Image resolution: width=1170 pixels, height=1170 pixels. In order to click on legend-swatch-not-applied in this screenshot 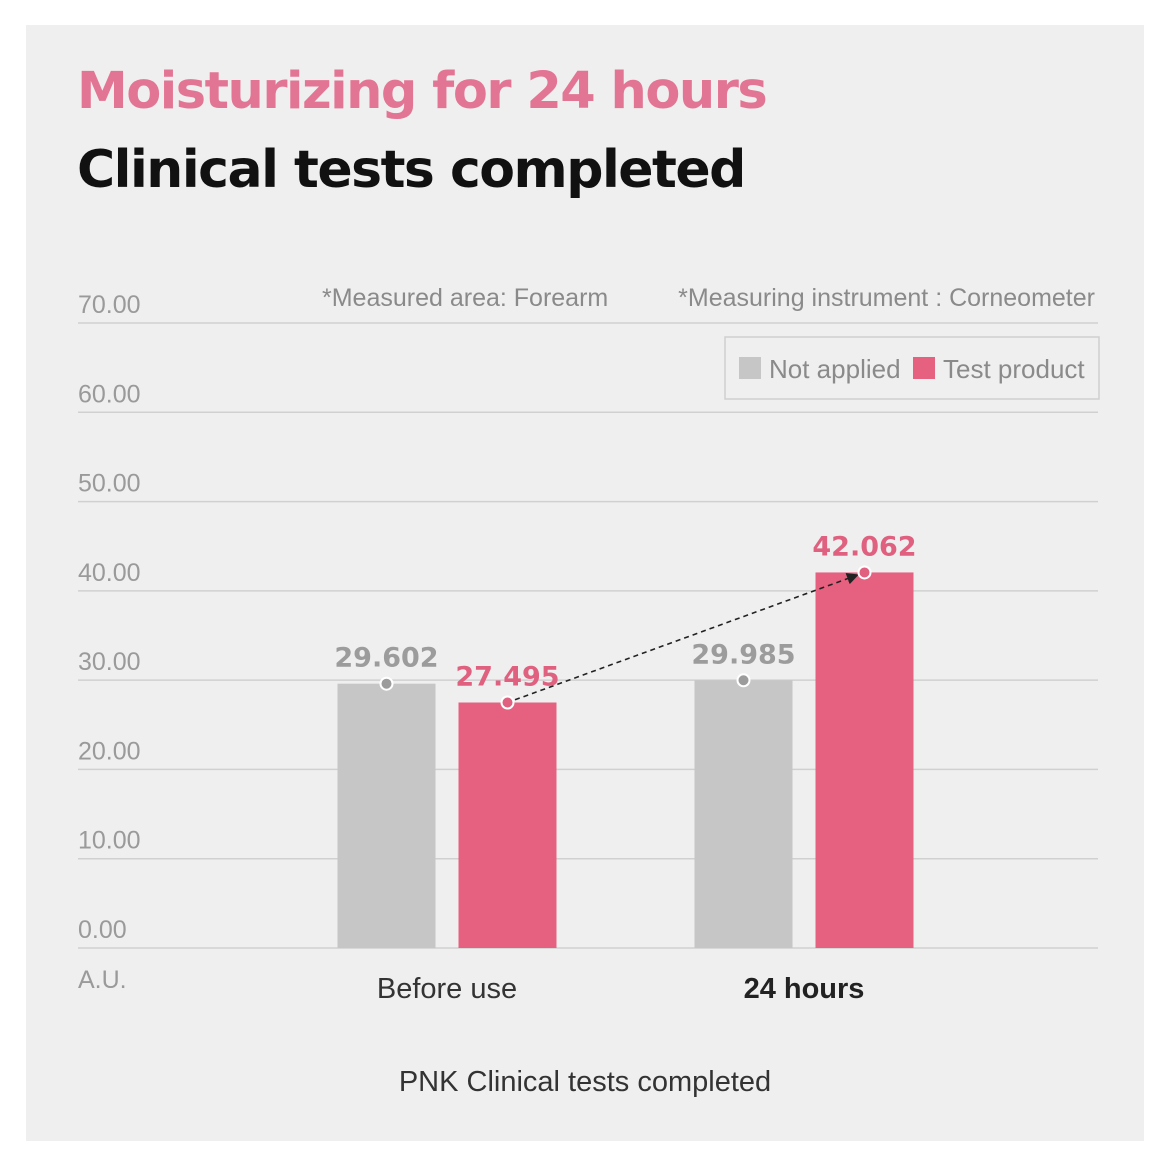, I will do `click(750, 368)`.